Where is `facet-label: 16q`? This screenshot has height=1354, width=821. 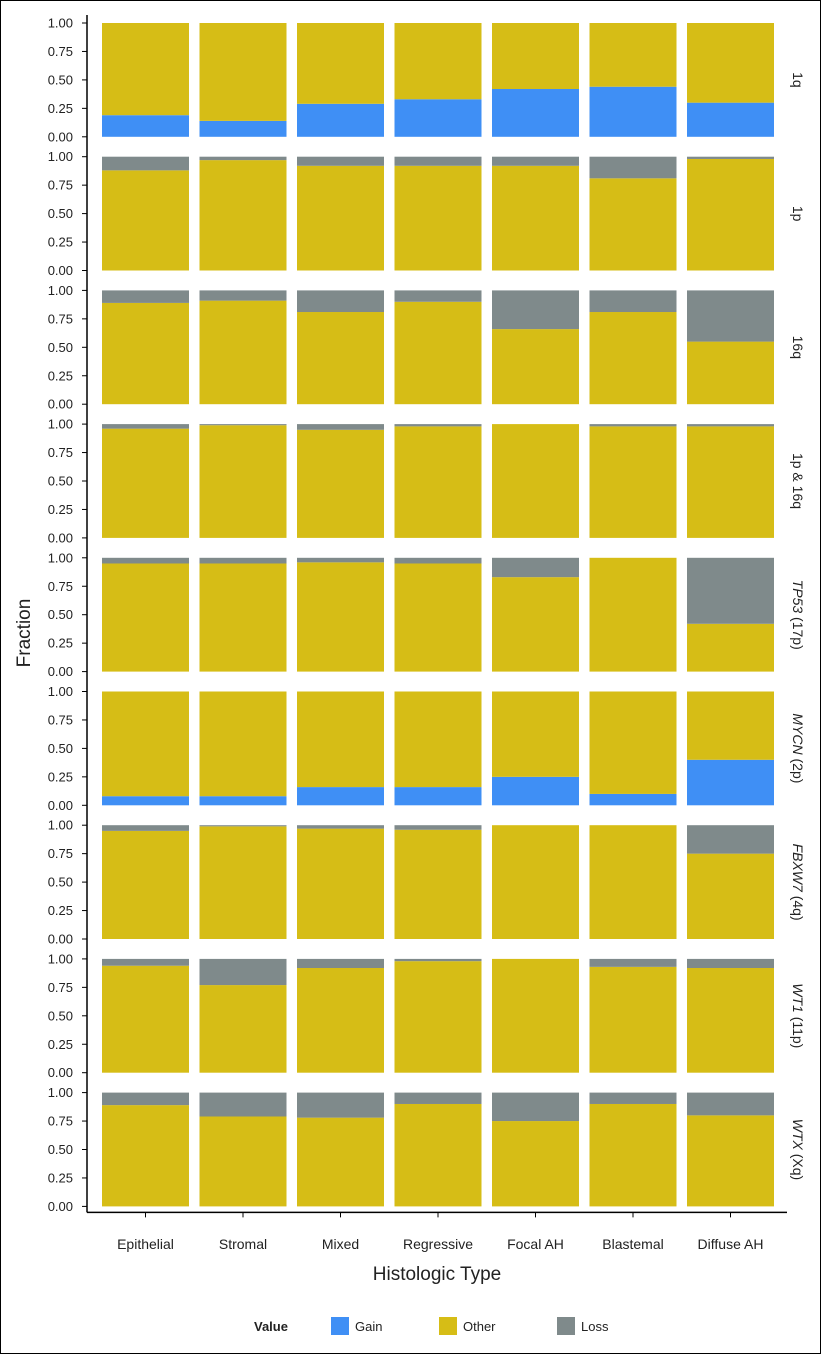 facet-label: 16q is located at coordinates (798, 347).